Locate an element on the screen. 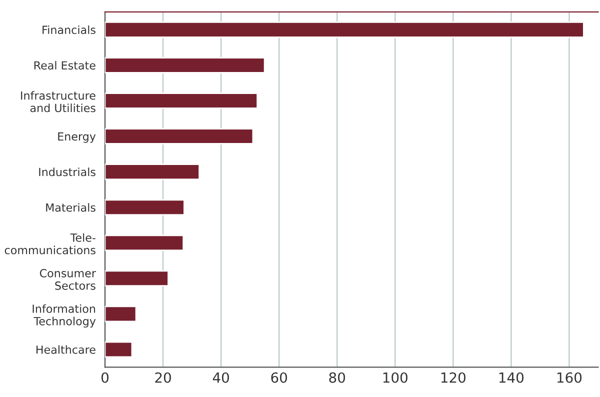 Image resolution: width=600 pixels, height=397 pixels. y-tick-label: Consumer Sectors is located at coordinates (68, 279).